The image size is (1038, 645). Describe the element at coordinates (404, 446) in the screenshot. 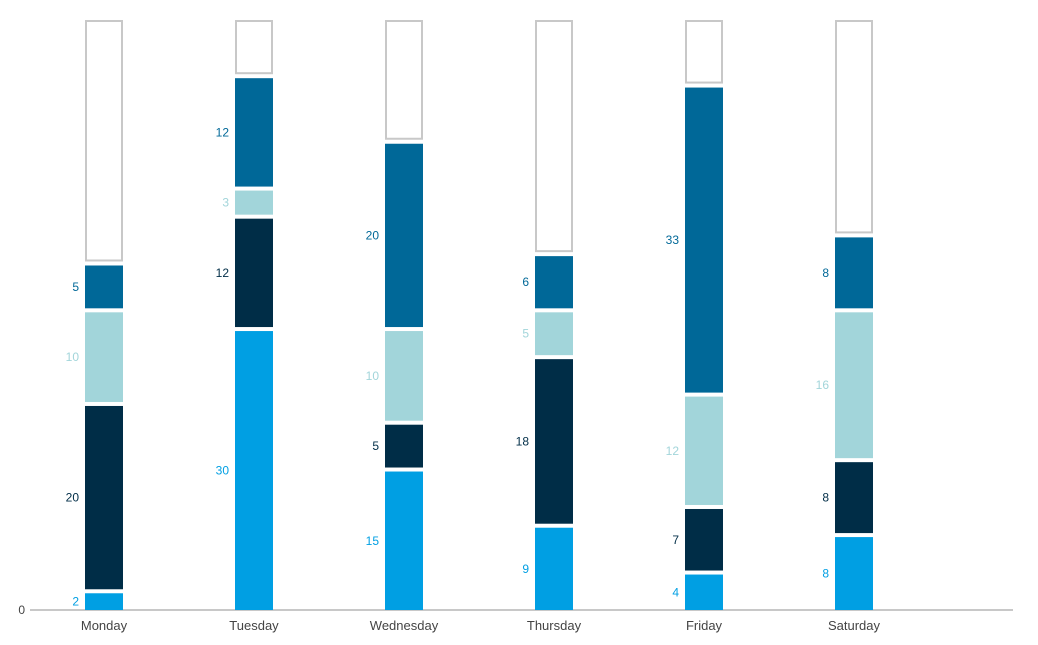

I see `bar-segment-wednesday-s2` at that location.